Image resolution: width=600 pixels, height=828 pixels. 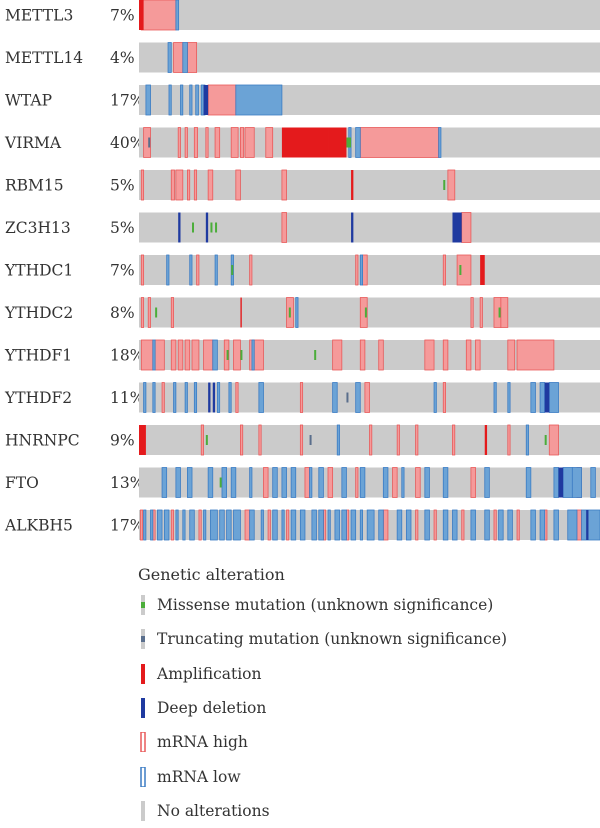 I want to click on legend-item-amp: Amplification, so click(x=363, y=674).